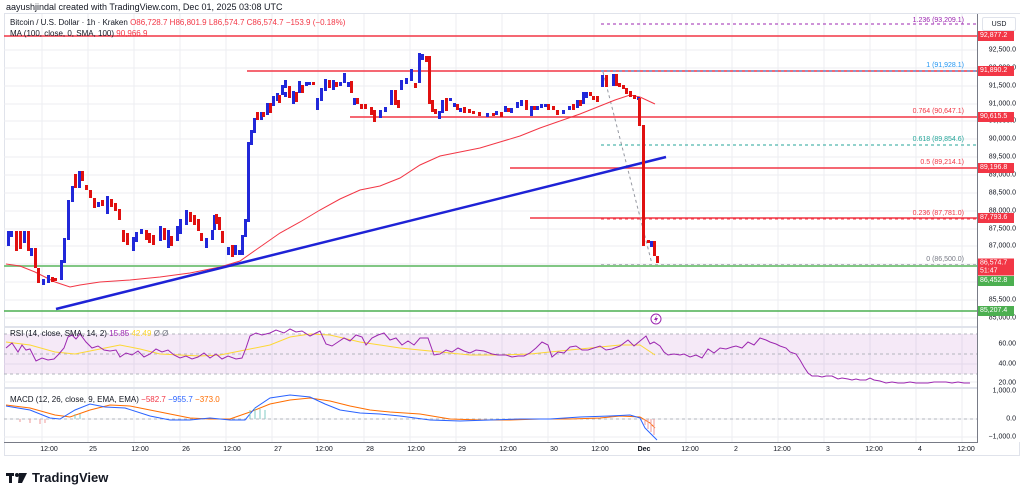 Image resolution: width=1024 pixels, height=493 pixels. Describe the element at coordinates (1007, 344) in the screenshot. I see `rsi-tick: 60.00` at that location.